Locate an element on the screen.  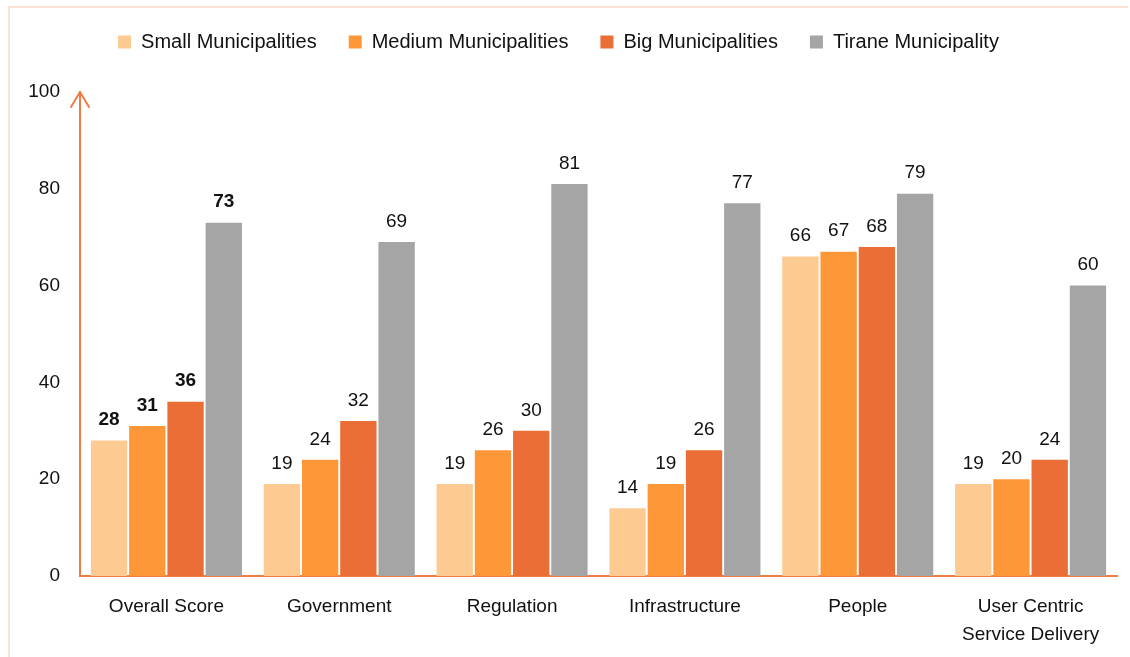
data-label: 79 is located at coordinates (915, 172).